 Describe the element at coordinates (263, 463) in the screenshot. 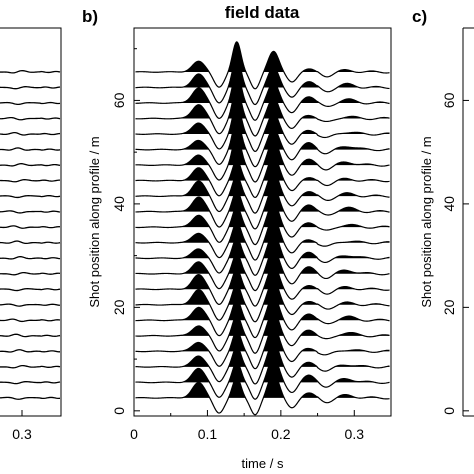

I see `x-axis-label: time / s` at that location.